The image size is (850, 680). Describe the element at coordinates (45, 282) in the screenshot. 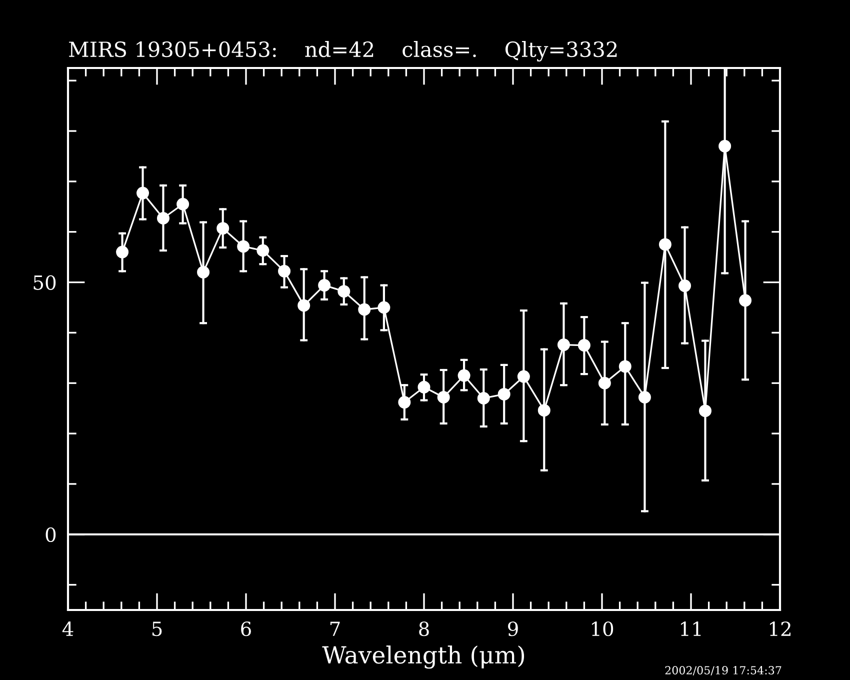

I see `y-tick-label: 50` at that location.